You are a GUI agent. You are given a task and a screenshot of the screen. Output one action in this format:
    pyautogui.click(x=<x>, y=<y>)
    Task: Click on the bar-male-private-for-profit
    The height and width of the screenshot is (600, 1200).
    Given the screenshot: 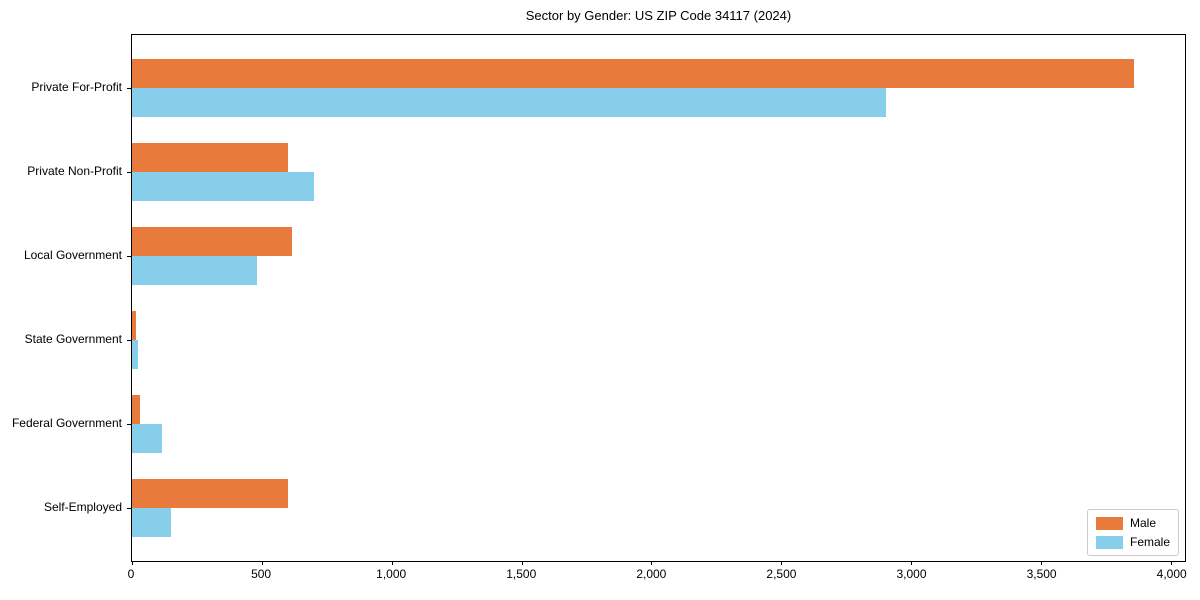 What is the action you would take?
    pyautogui.click(x=633, y=73)
    